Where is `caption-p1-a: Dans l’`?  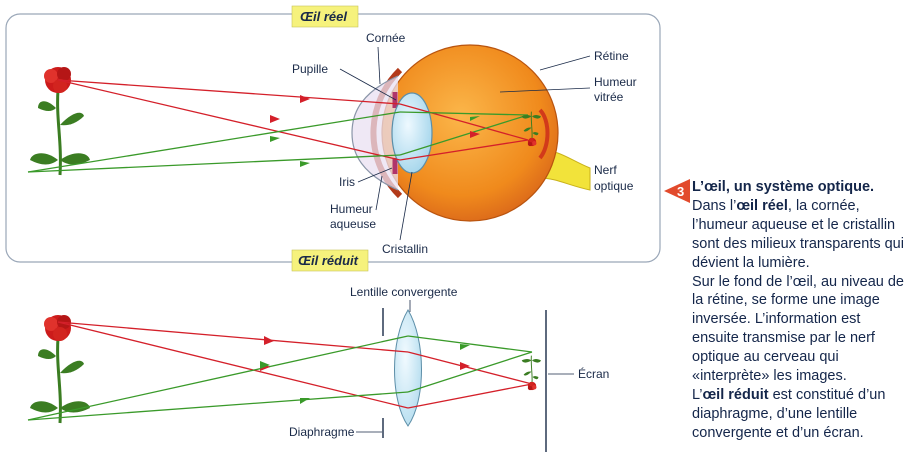 caption-p1-a: Dans l’ is located at coordinates (714, 205).